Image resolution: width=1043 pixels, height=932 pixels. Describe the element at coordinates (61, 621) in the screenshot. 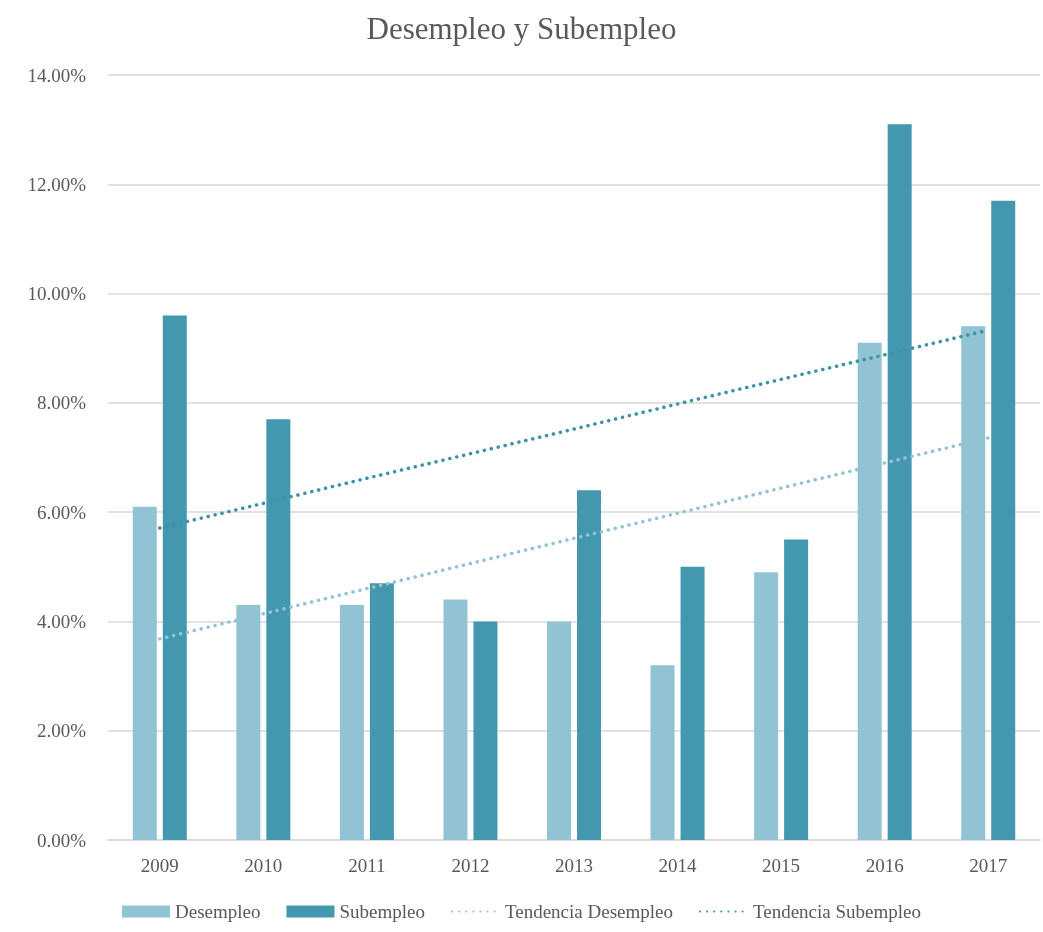

I see `y-tick-label: 4.00%` at that location.